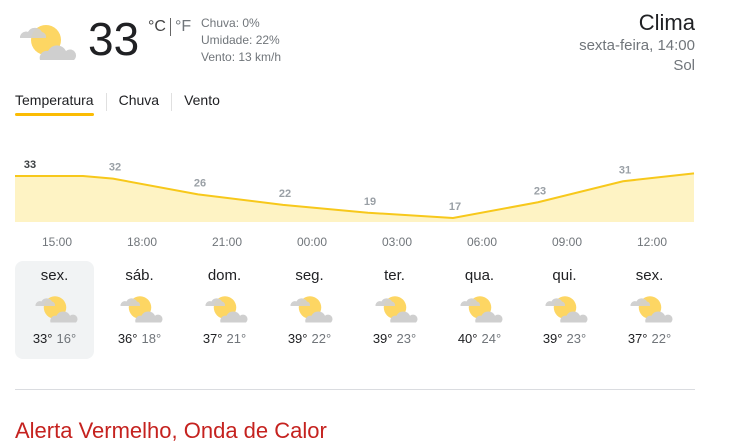 The width and height of the screenshot is (741, 444). Describe the element at coordinates (467, 338) in the screenshot. I see `high-temp: 40°` at that location.